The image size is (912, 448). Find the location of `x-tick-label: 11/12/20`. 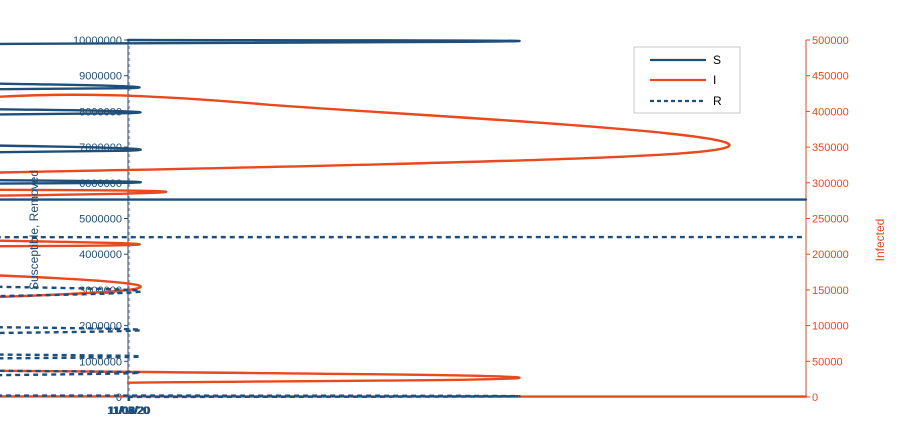

x-tick-label: 11/12/20 is located at coordinates (130, 411).